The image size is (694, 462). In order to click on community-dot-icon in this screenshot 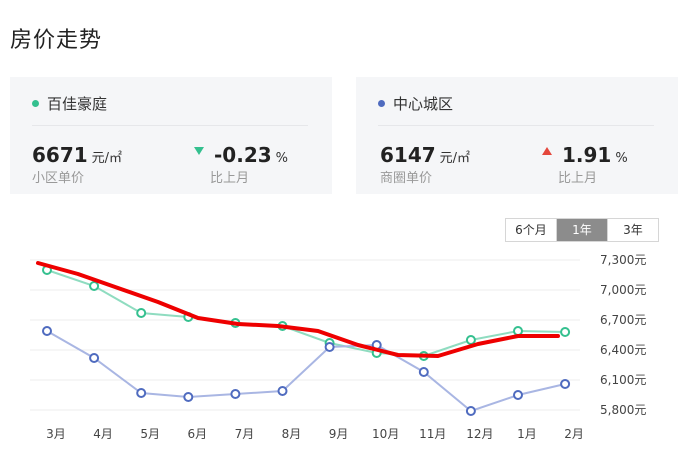, I will do `click(35, 103)`.